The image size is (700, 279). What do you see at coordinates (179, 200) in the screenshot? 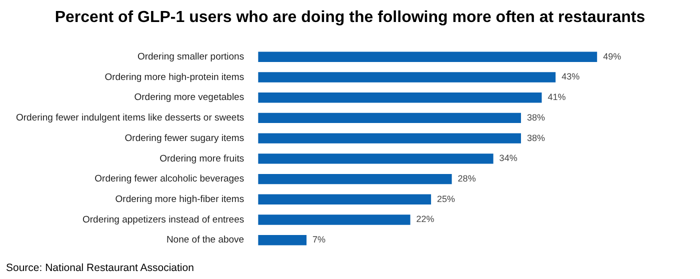
I see `y-tick-label: Ordering more high-fiber items` at bounding box center [179, 200].